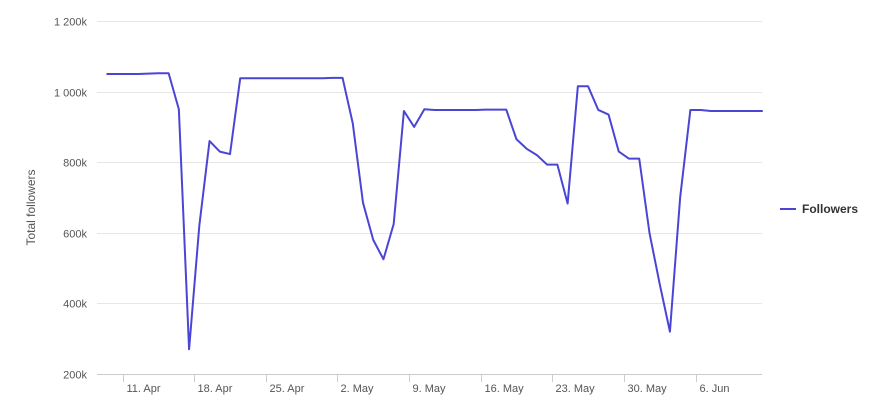 The image size is (877, 417). I want to click on x-tick-label: 11. Apr, so click(144, 389).